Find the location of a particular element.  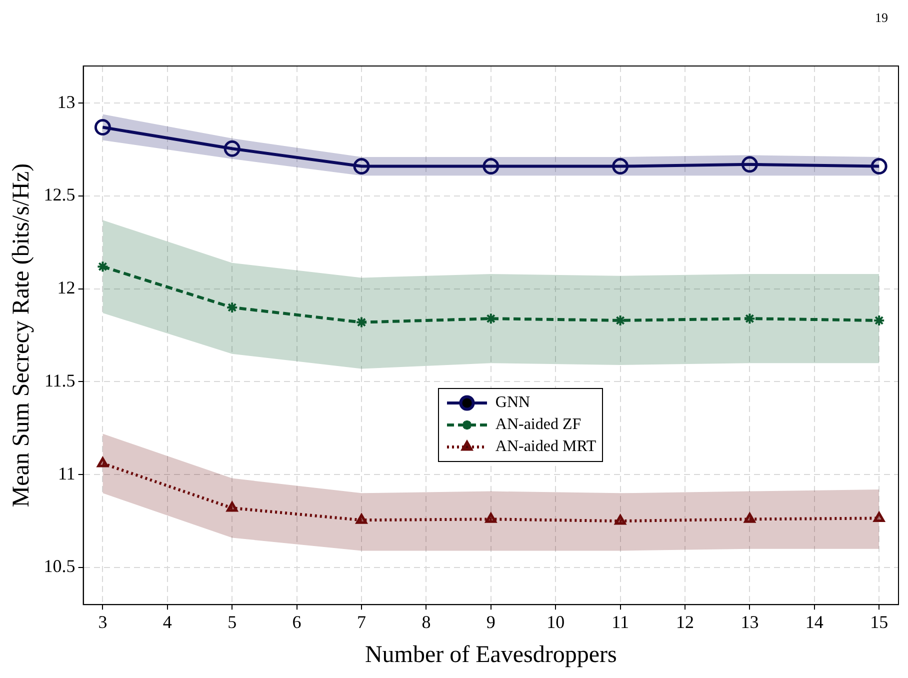

y-tick-label: 11.5 is located at coordinates (60, 380).